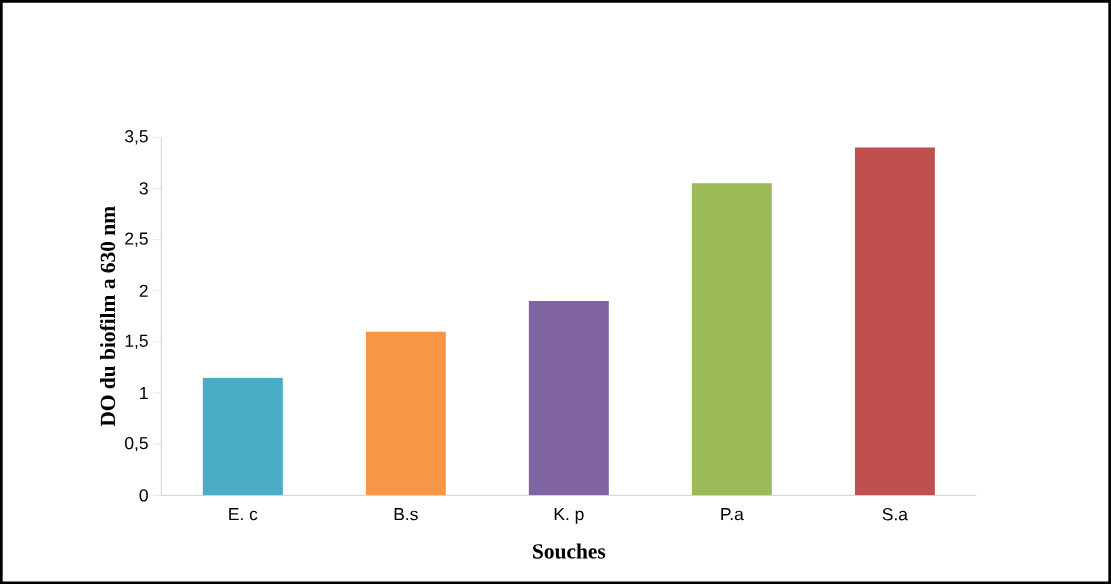  I want to click on y-tick-label: 2,5, so click(136, 239).